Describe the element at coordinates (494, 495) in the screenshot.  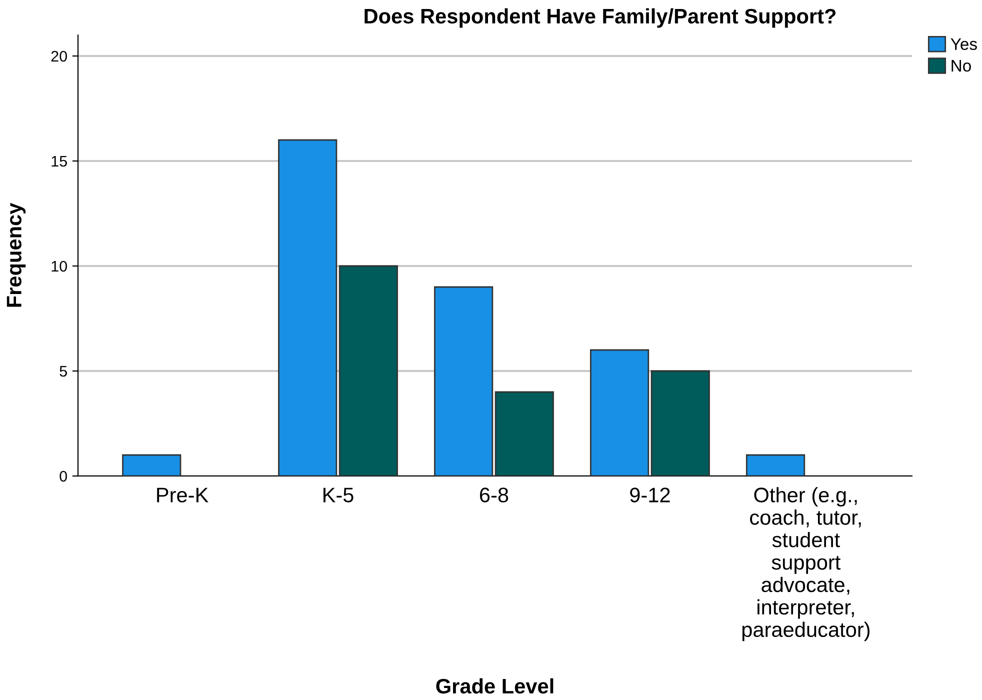
I see `x-tick-label: 6-8` at that location.